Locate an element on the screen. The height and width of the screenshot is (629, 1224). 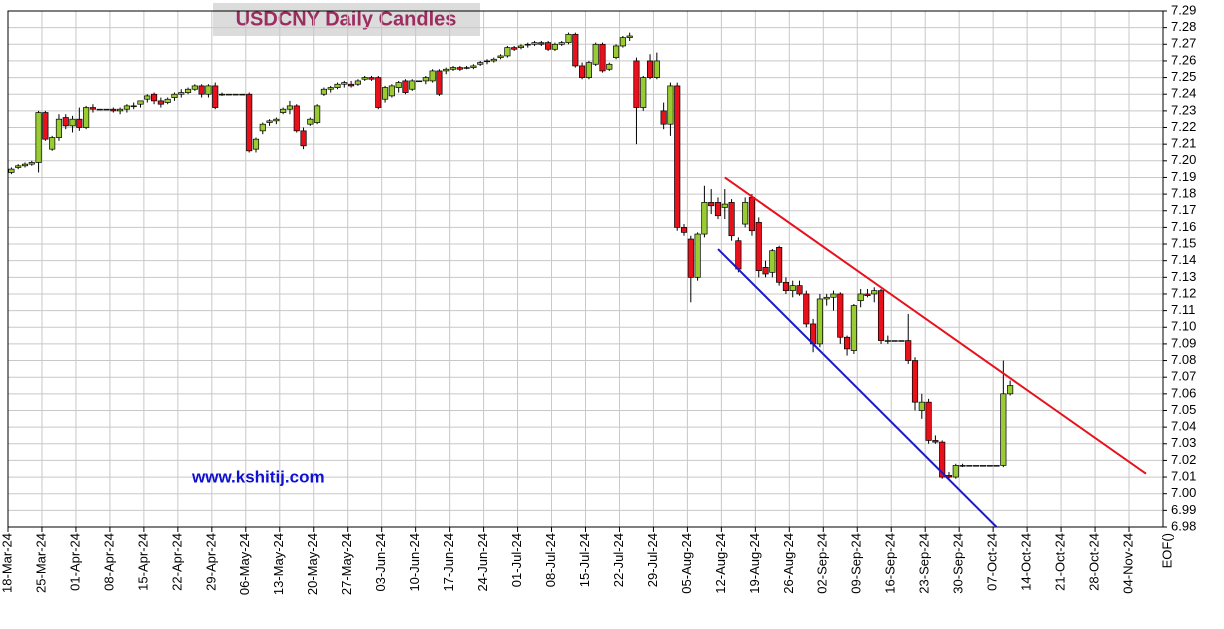
y-tick-label: 6.99 is located at coordinates (1183, 509).